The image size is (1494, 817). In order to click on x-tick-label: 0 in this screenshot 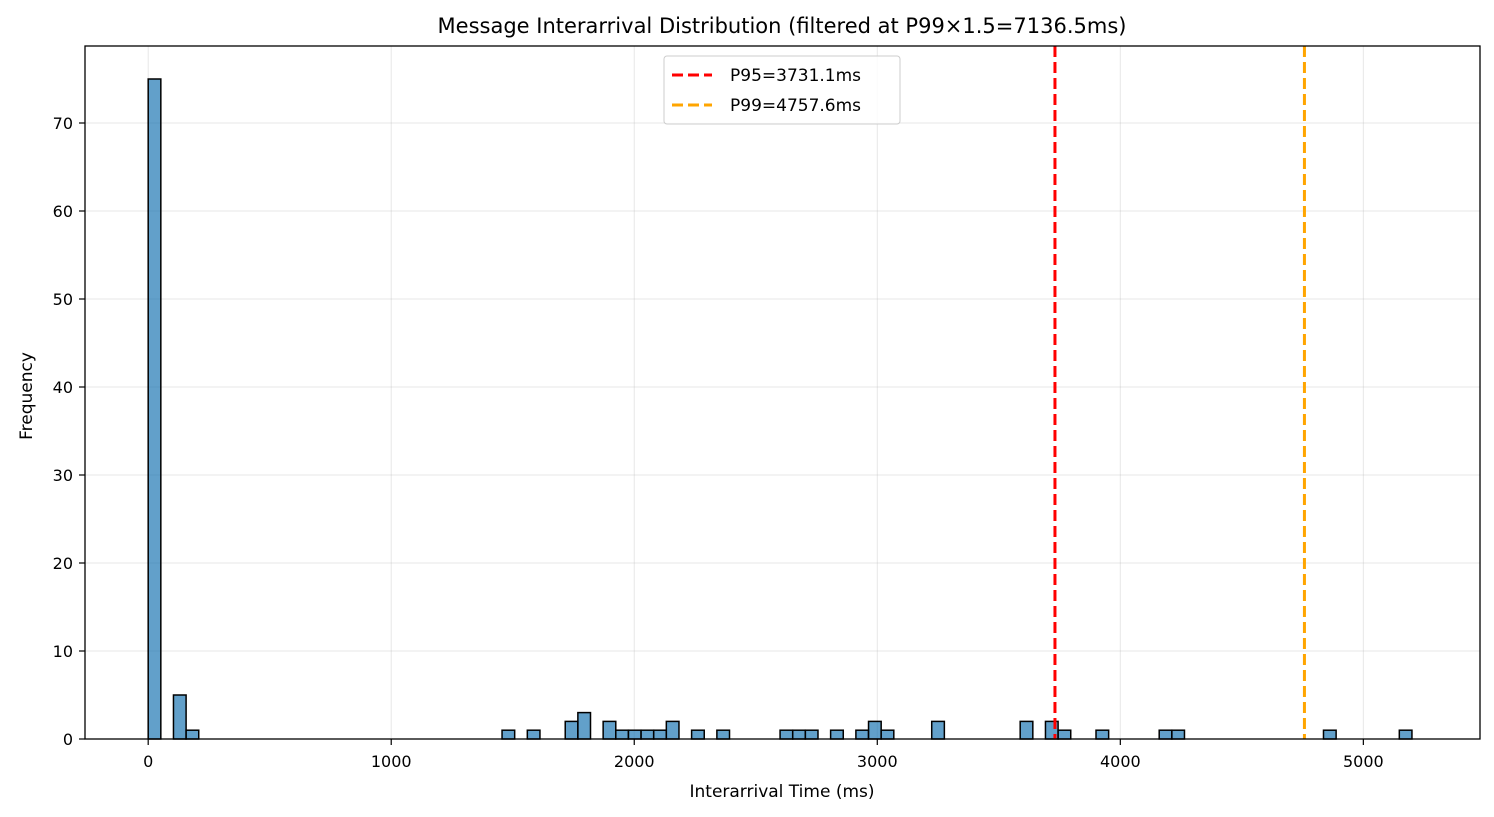, I will do `click(148, 761)`.